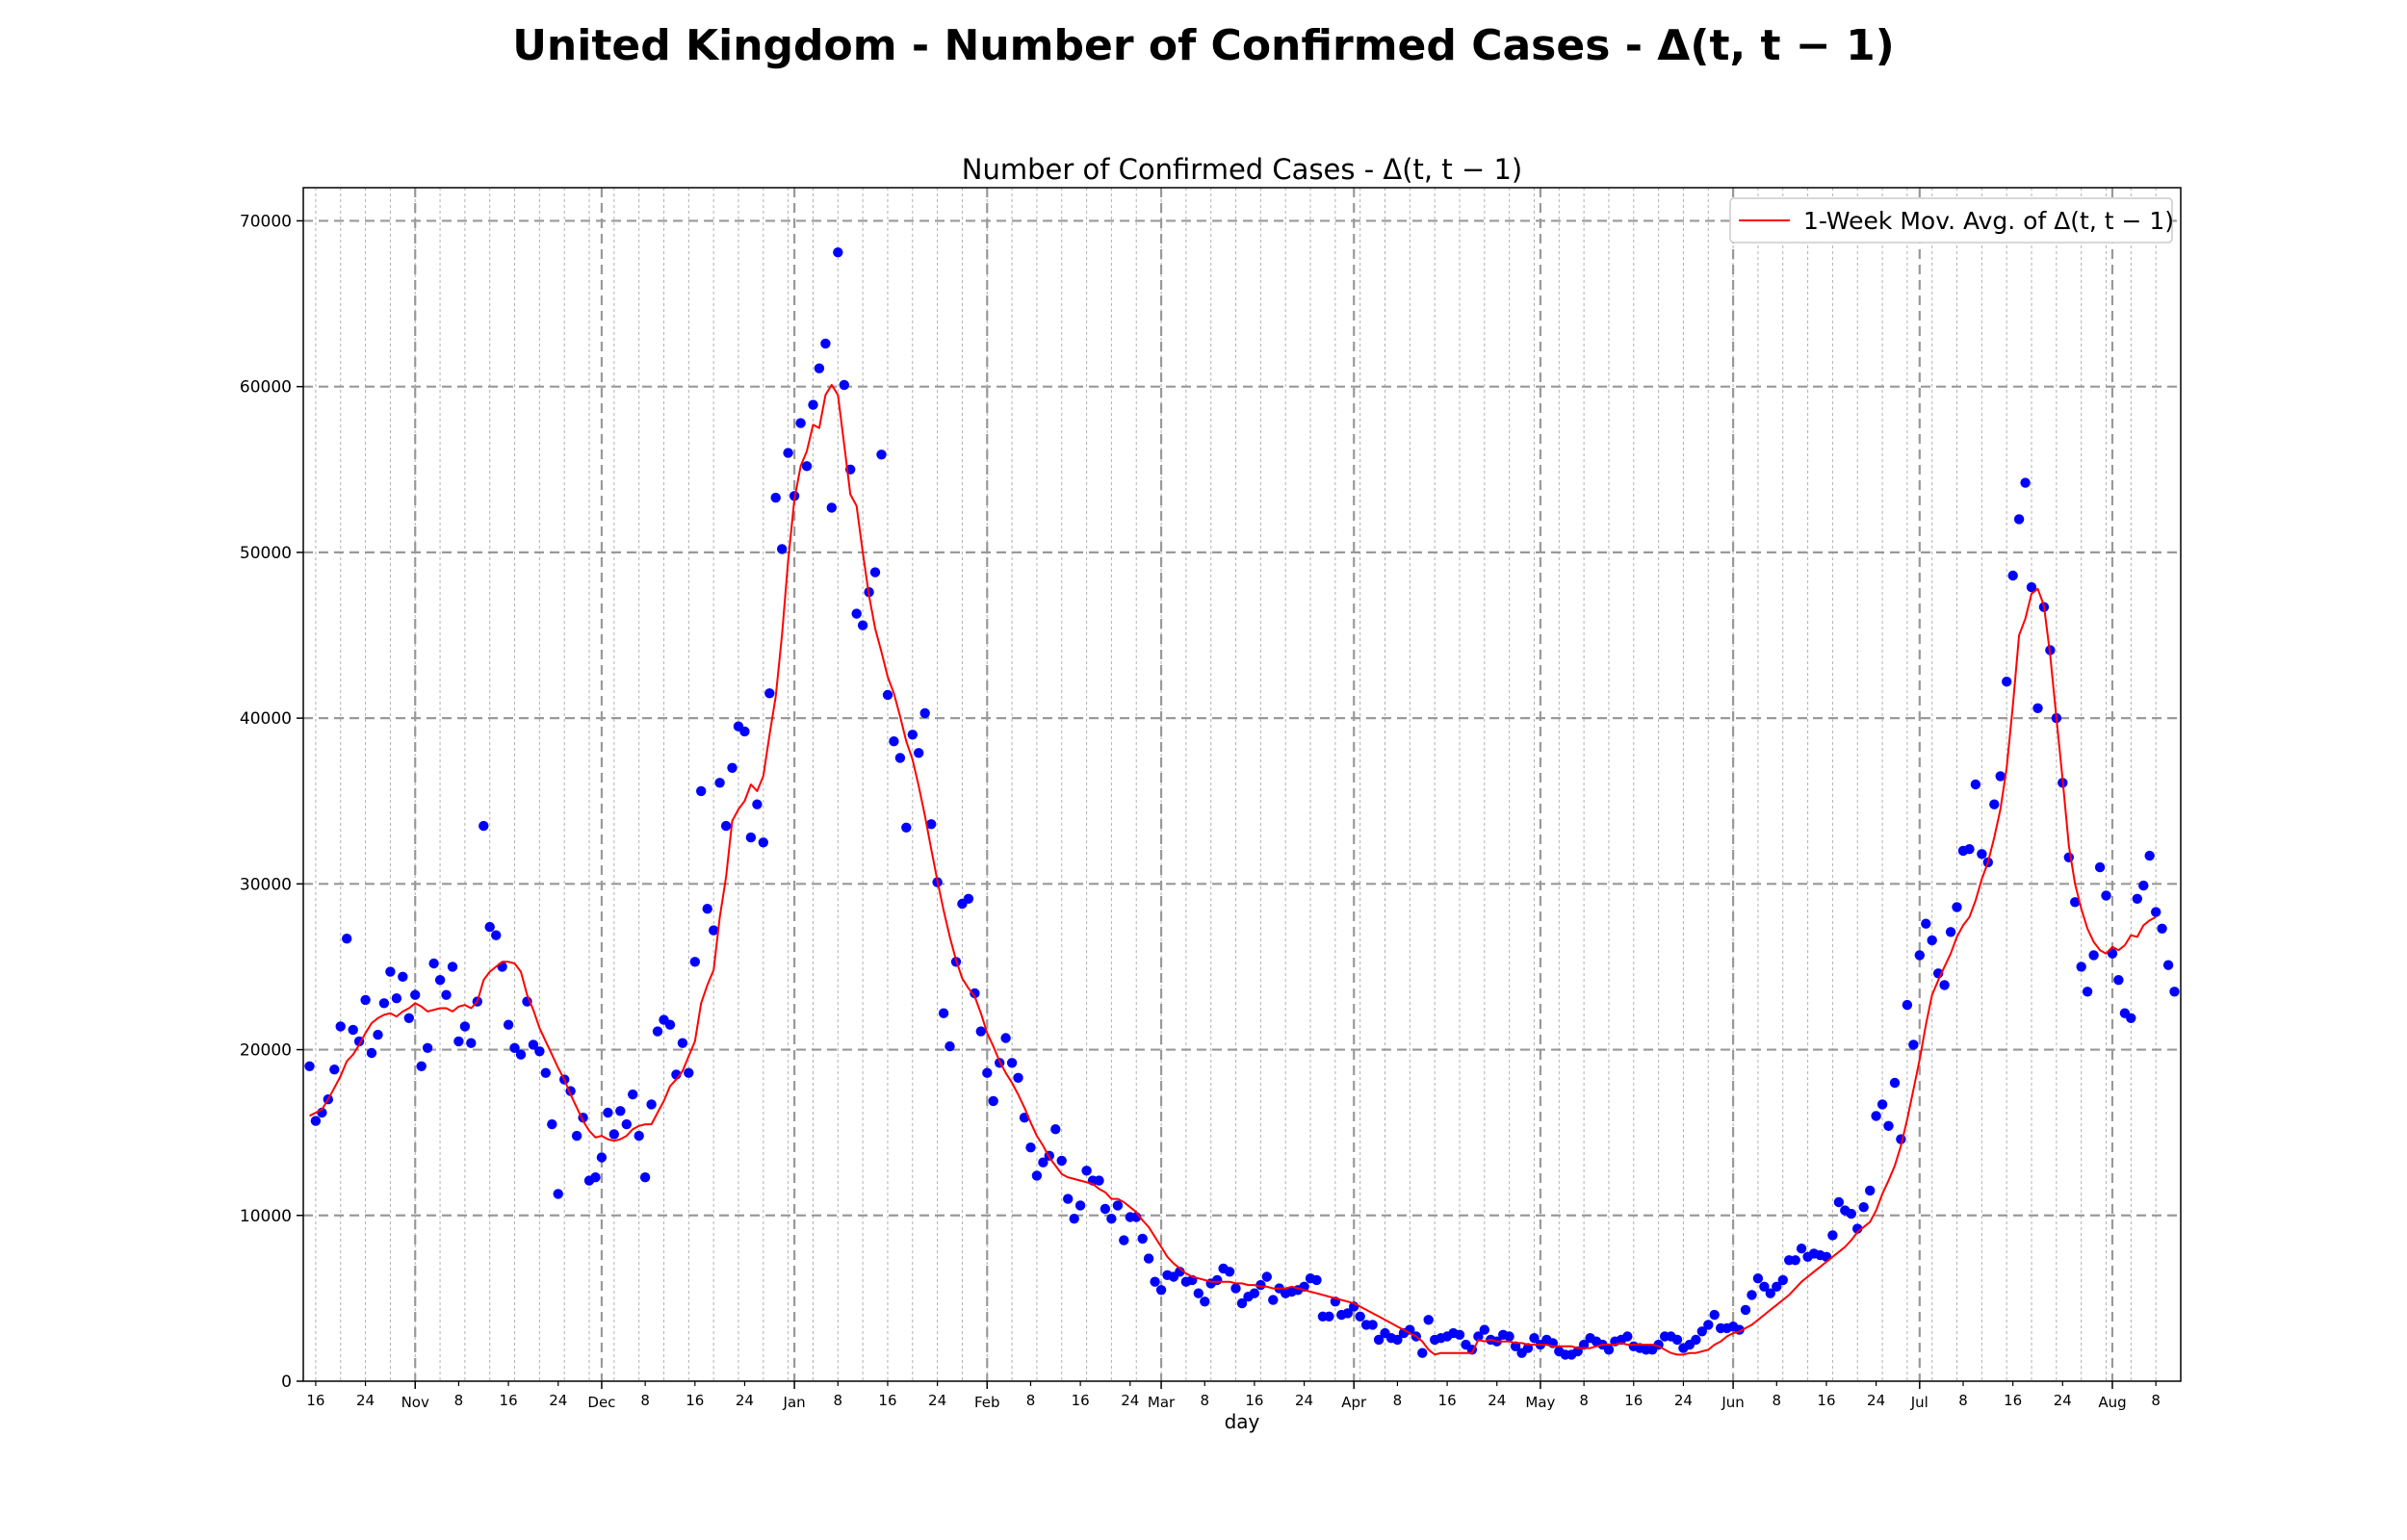 The width and height of the screenshot is (2407, 1540). I want to click on y-tick-label: 0, so click(286, 1382).